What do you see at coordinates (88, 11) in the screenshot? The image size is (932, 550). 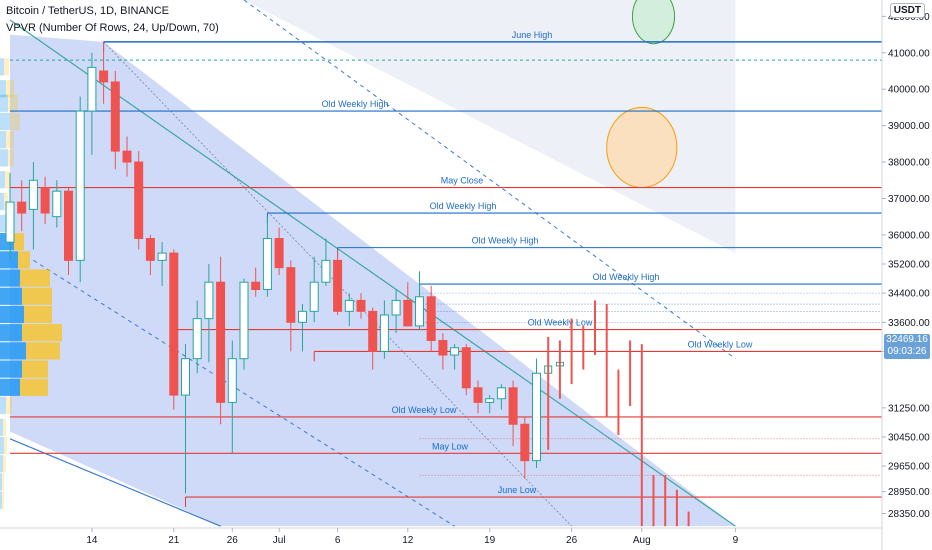 I see `chart-title: Bitcoin / TetherUS, 1D, BINANCE` at bounding box center [88, 11].